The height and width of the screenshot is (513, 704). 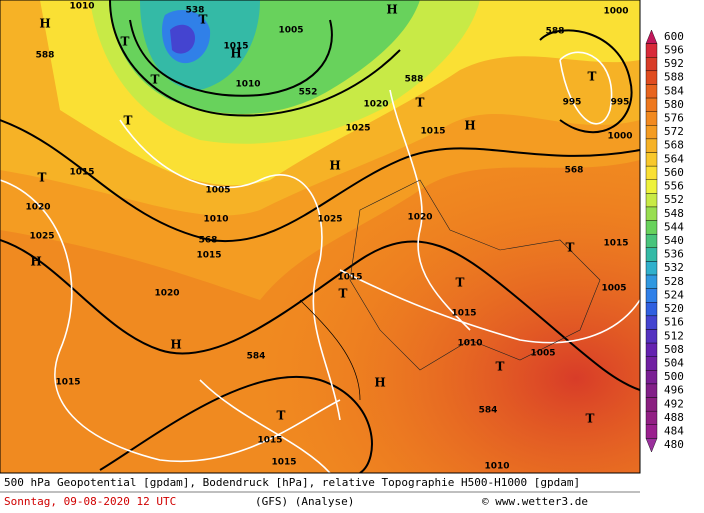 I want to click on isoline-label: 552, so click(x=308, y=93).